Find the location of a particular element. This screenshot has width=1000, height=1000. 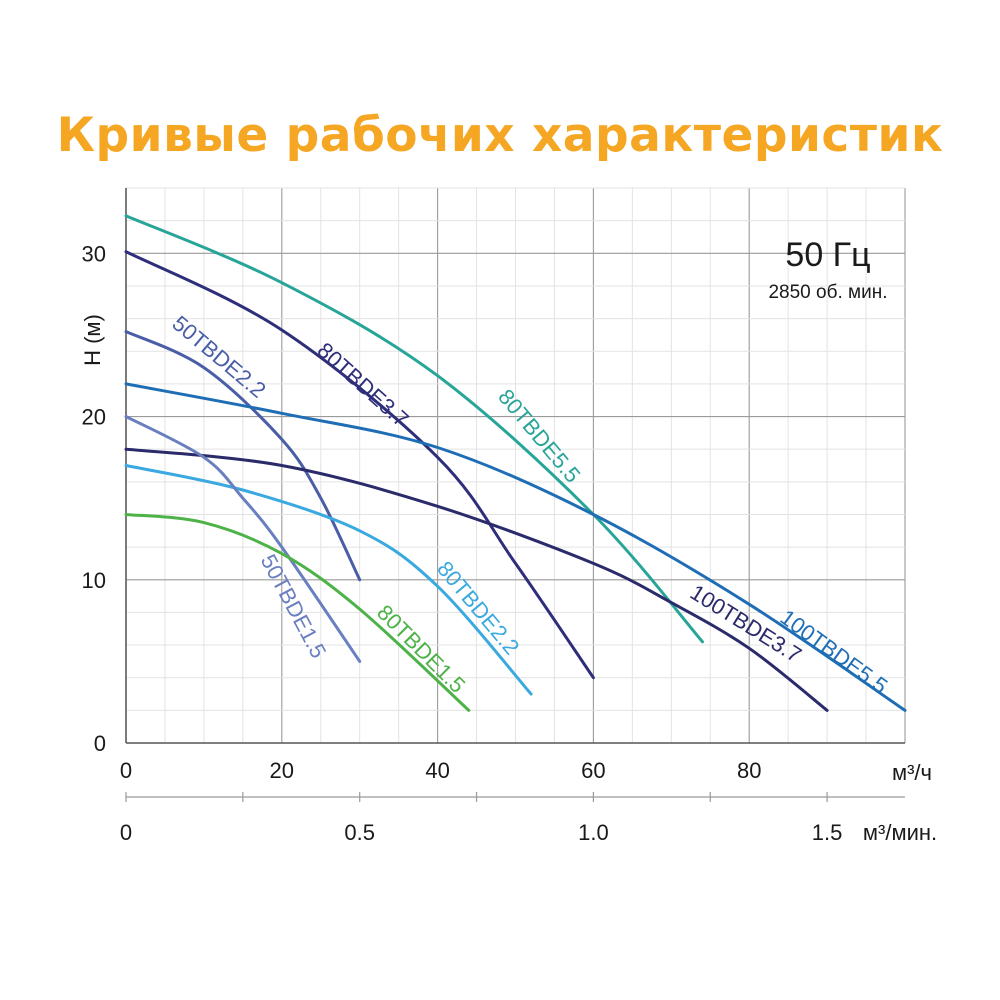

speed-label: 2850 об. мин. is located at coordinates (827, 292).